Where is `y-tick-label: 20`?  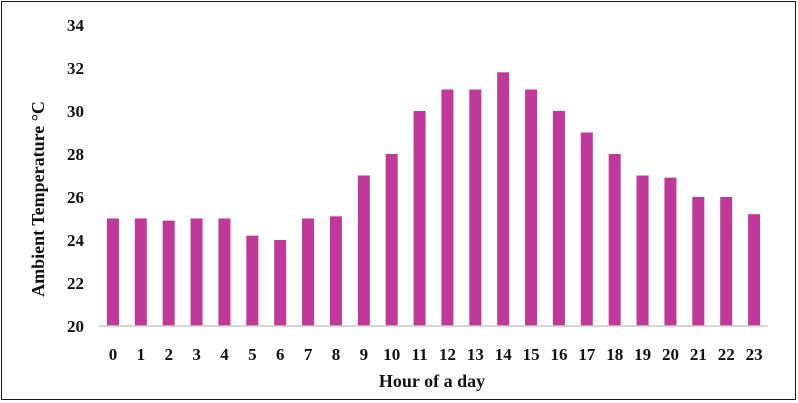 y-tick-label: 20 is located at coordinates (75, 326).